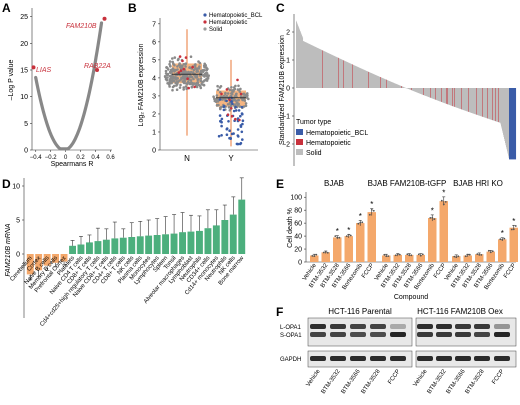 This screenshot has height=405, width=520. I want to click on panel-f-band-gapdh, so click(398, 358).